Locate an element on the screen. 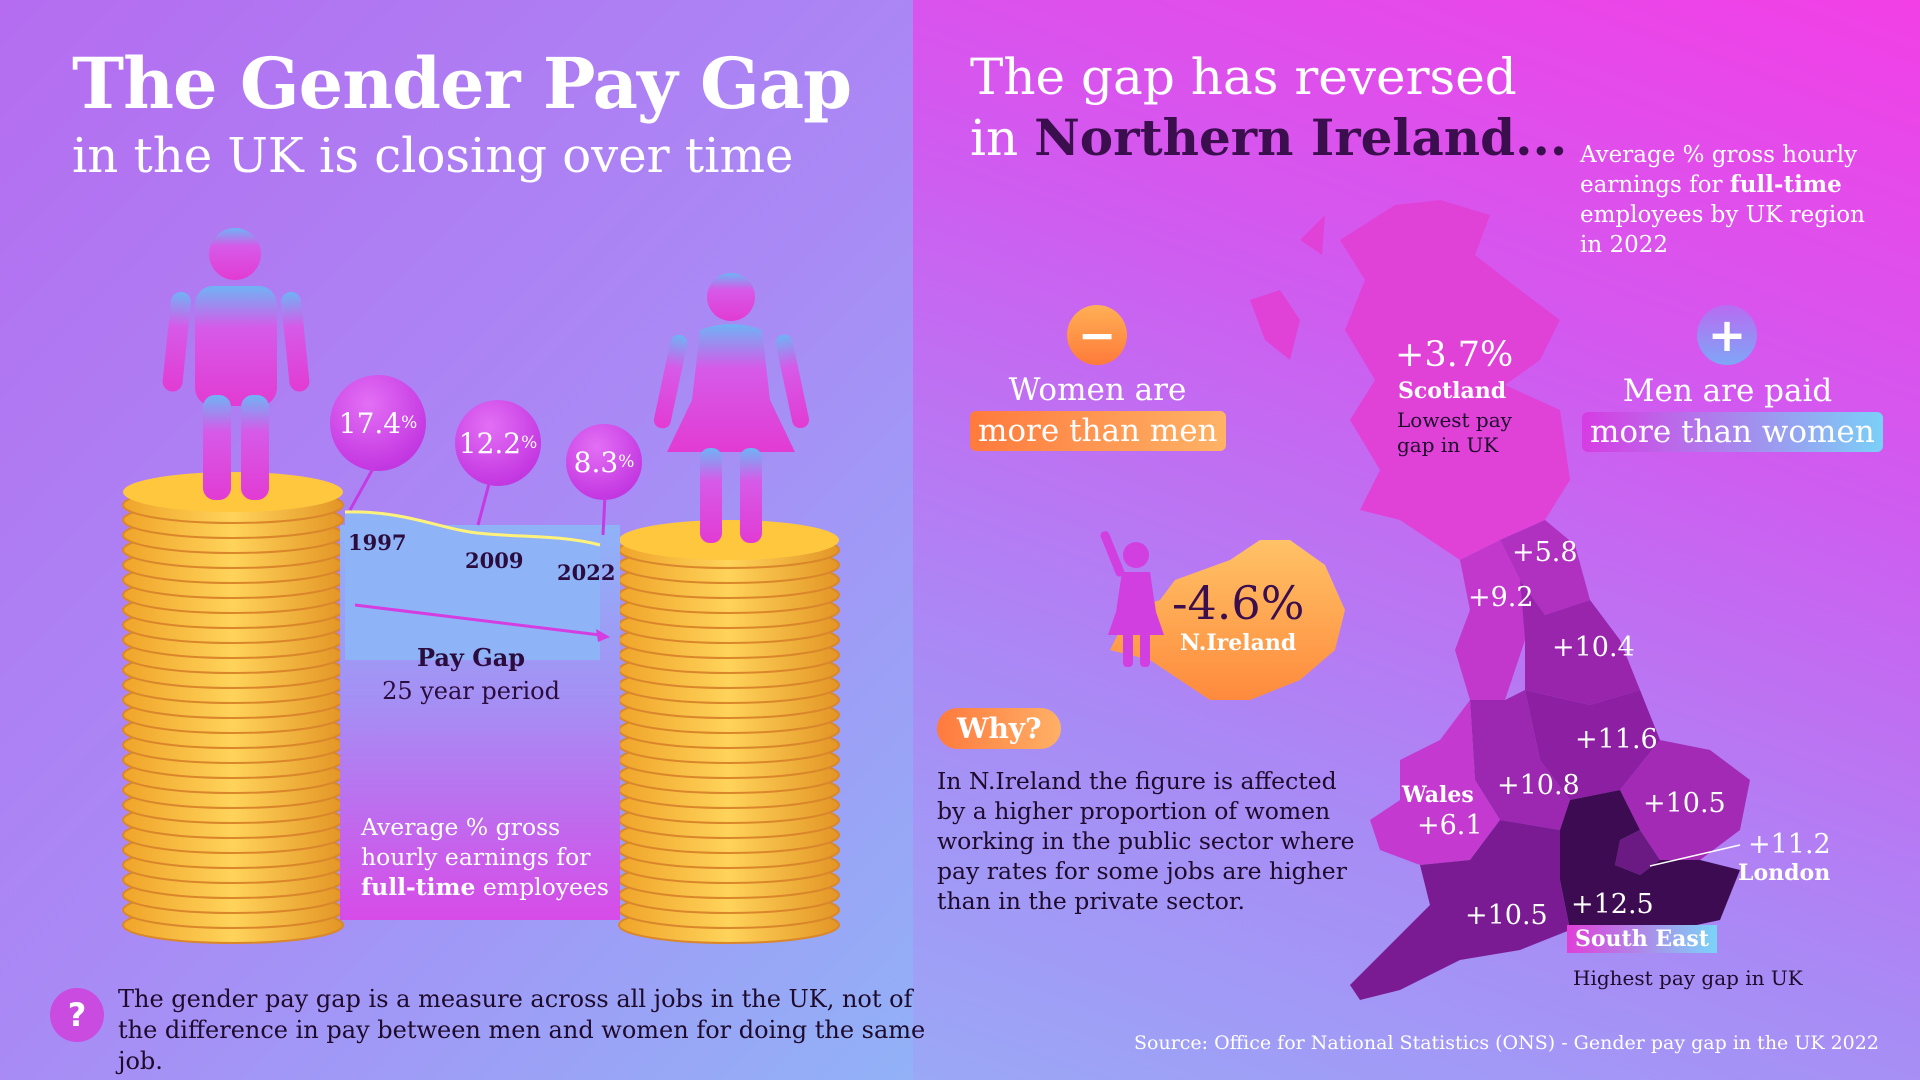 This screenshot has height=1080, width=1920. pay-gap-label: Pay Gap is located at coordinates (471, 657).